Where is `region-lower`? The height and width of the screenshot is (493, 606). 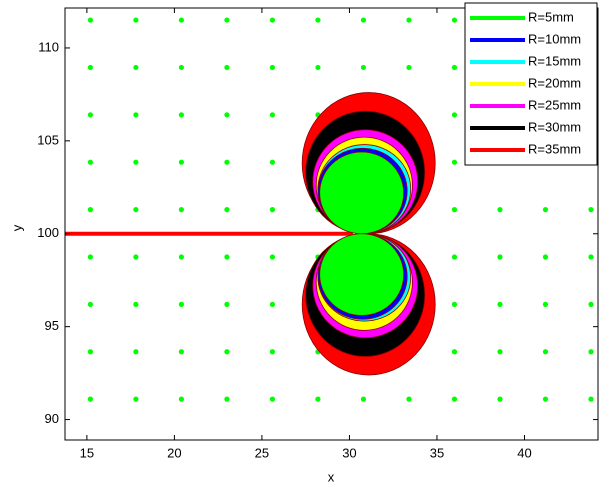 region-lower is located at coordinates (362, 274).